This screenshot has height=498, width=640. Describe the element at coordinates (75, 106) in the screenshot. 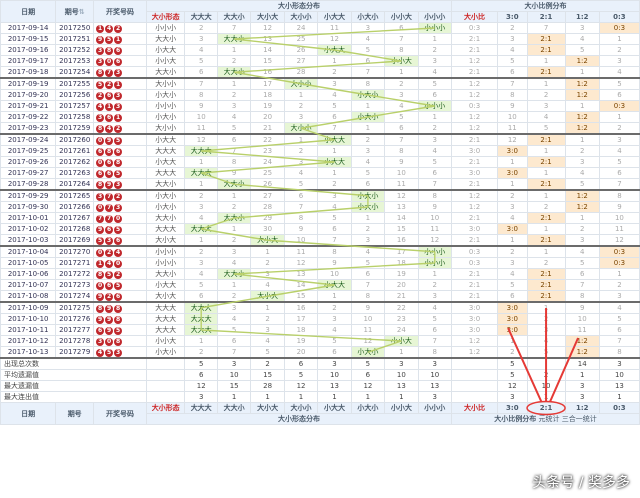

I see `draw-issue: 2017257` at that location.